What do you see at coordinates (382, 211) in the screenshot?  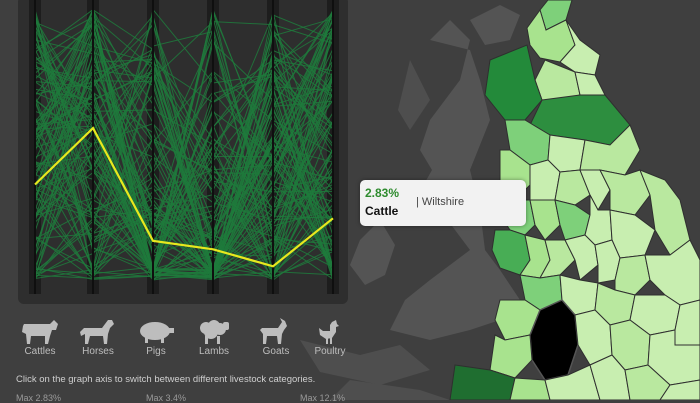 I see `tooltip-category: Cattle` at bounding box center [382, 211].